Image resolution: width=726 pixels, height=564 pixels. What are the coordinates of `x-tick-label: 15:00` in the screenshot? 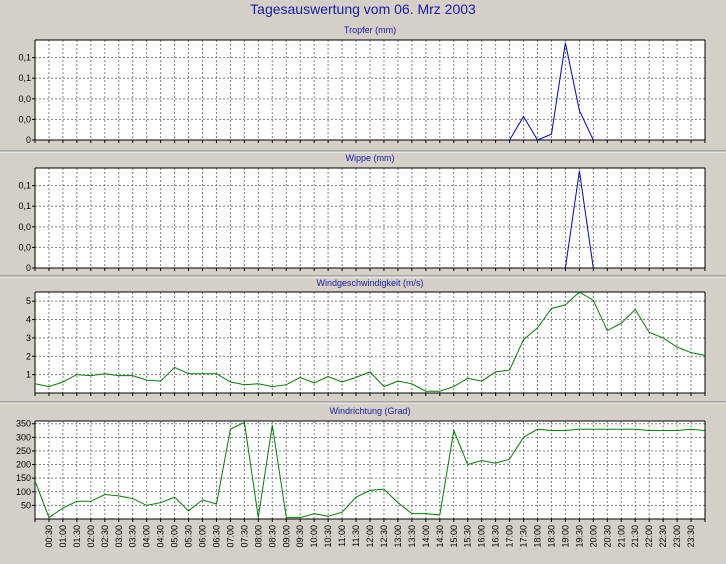 It's located at (454, 536).